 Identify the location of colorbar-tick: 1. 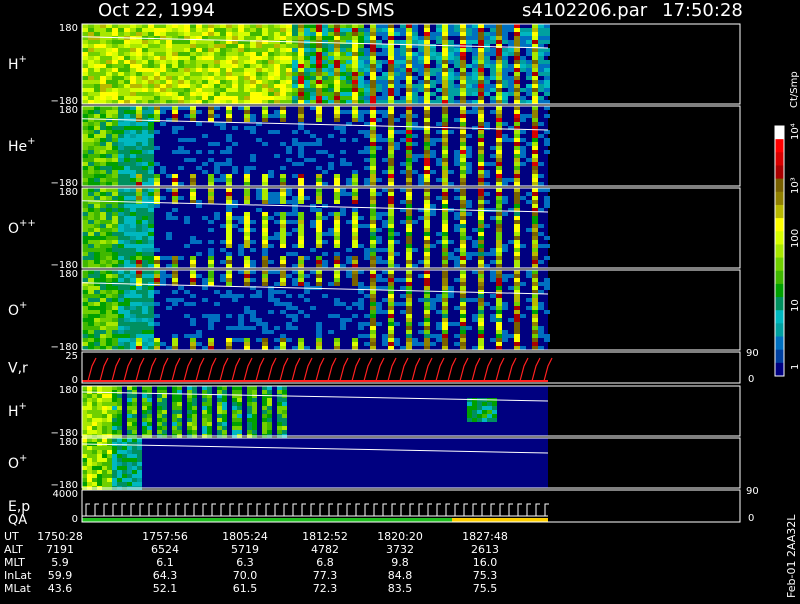
(795, 367).